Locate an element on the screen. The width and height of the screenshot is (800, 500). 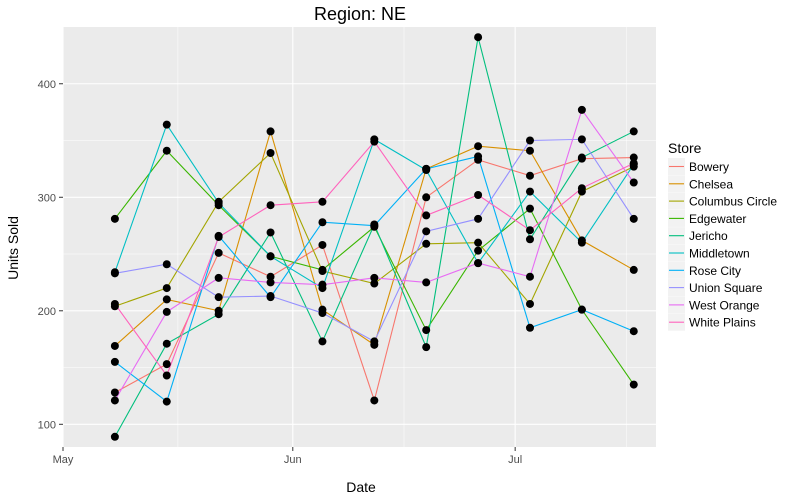
legend-label-bowery: Bowery is located at coordinates (709, 167).